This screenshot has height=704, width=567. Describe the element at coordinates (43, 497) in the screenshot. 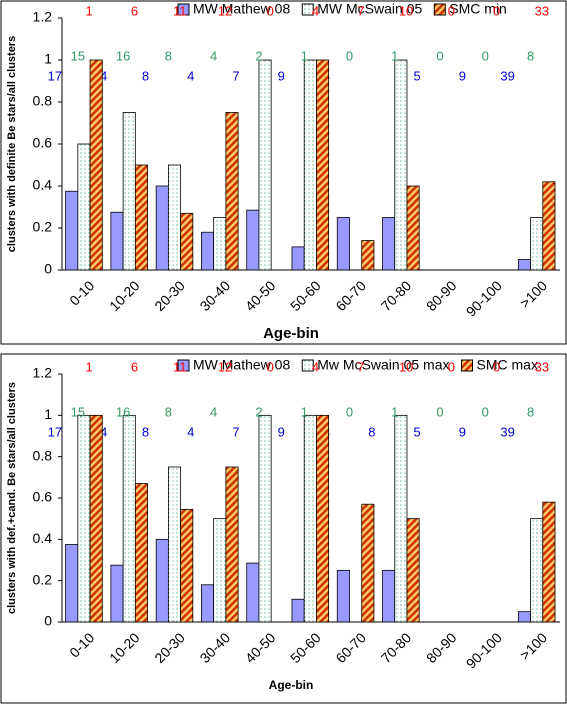

I see `y-tick-label: 0.6` at that location.